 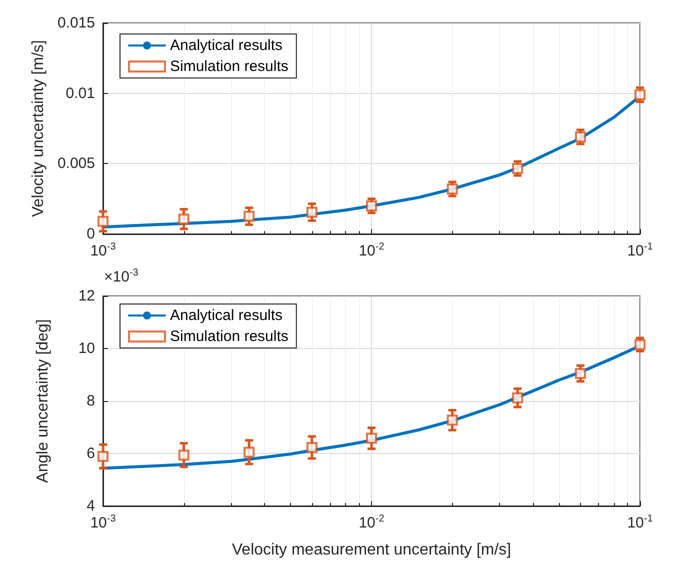 I want to click on y-tick-label: 0.01, so click(x=80, y=93).